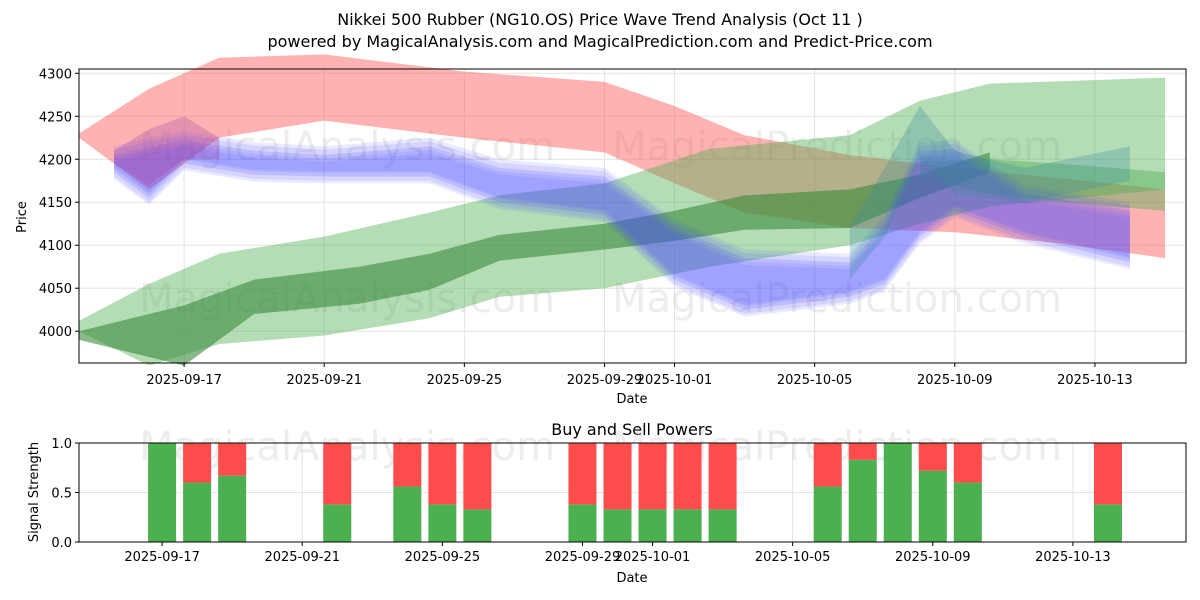  What do you see at coordinates (55, 289) in the screenshot?
I see `price-y-tick-label: 4050` at bounding box center [55, 289].